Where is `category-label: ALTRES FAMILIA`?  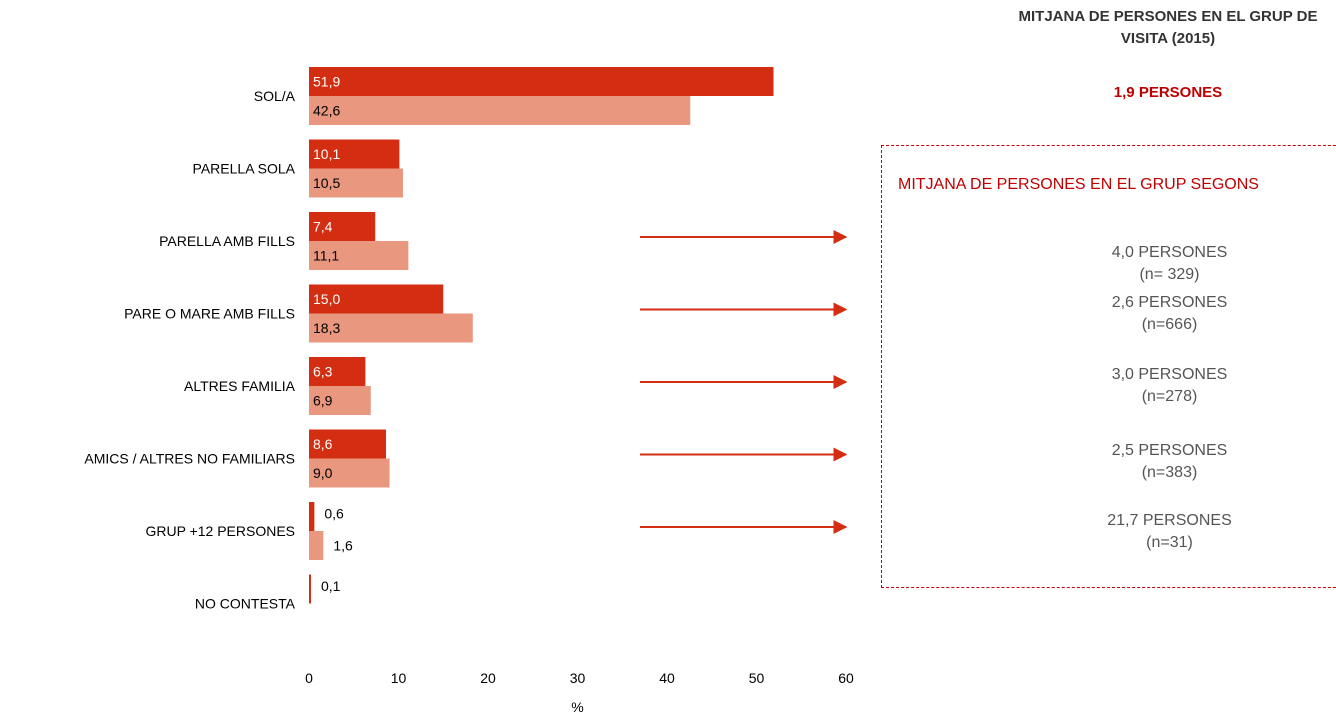 category-label: ALTRES FAMILIA is located at coordinates (240, 386).